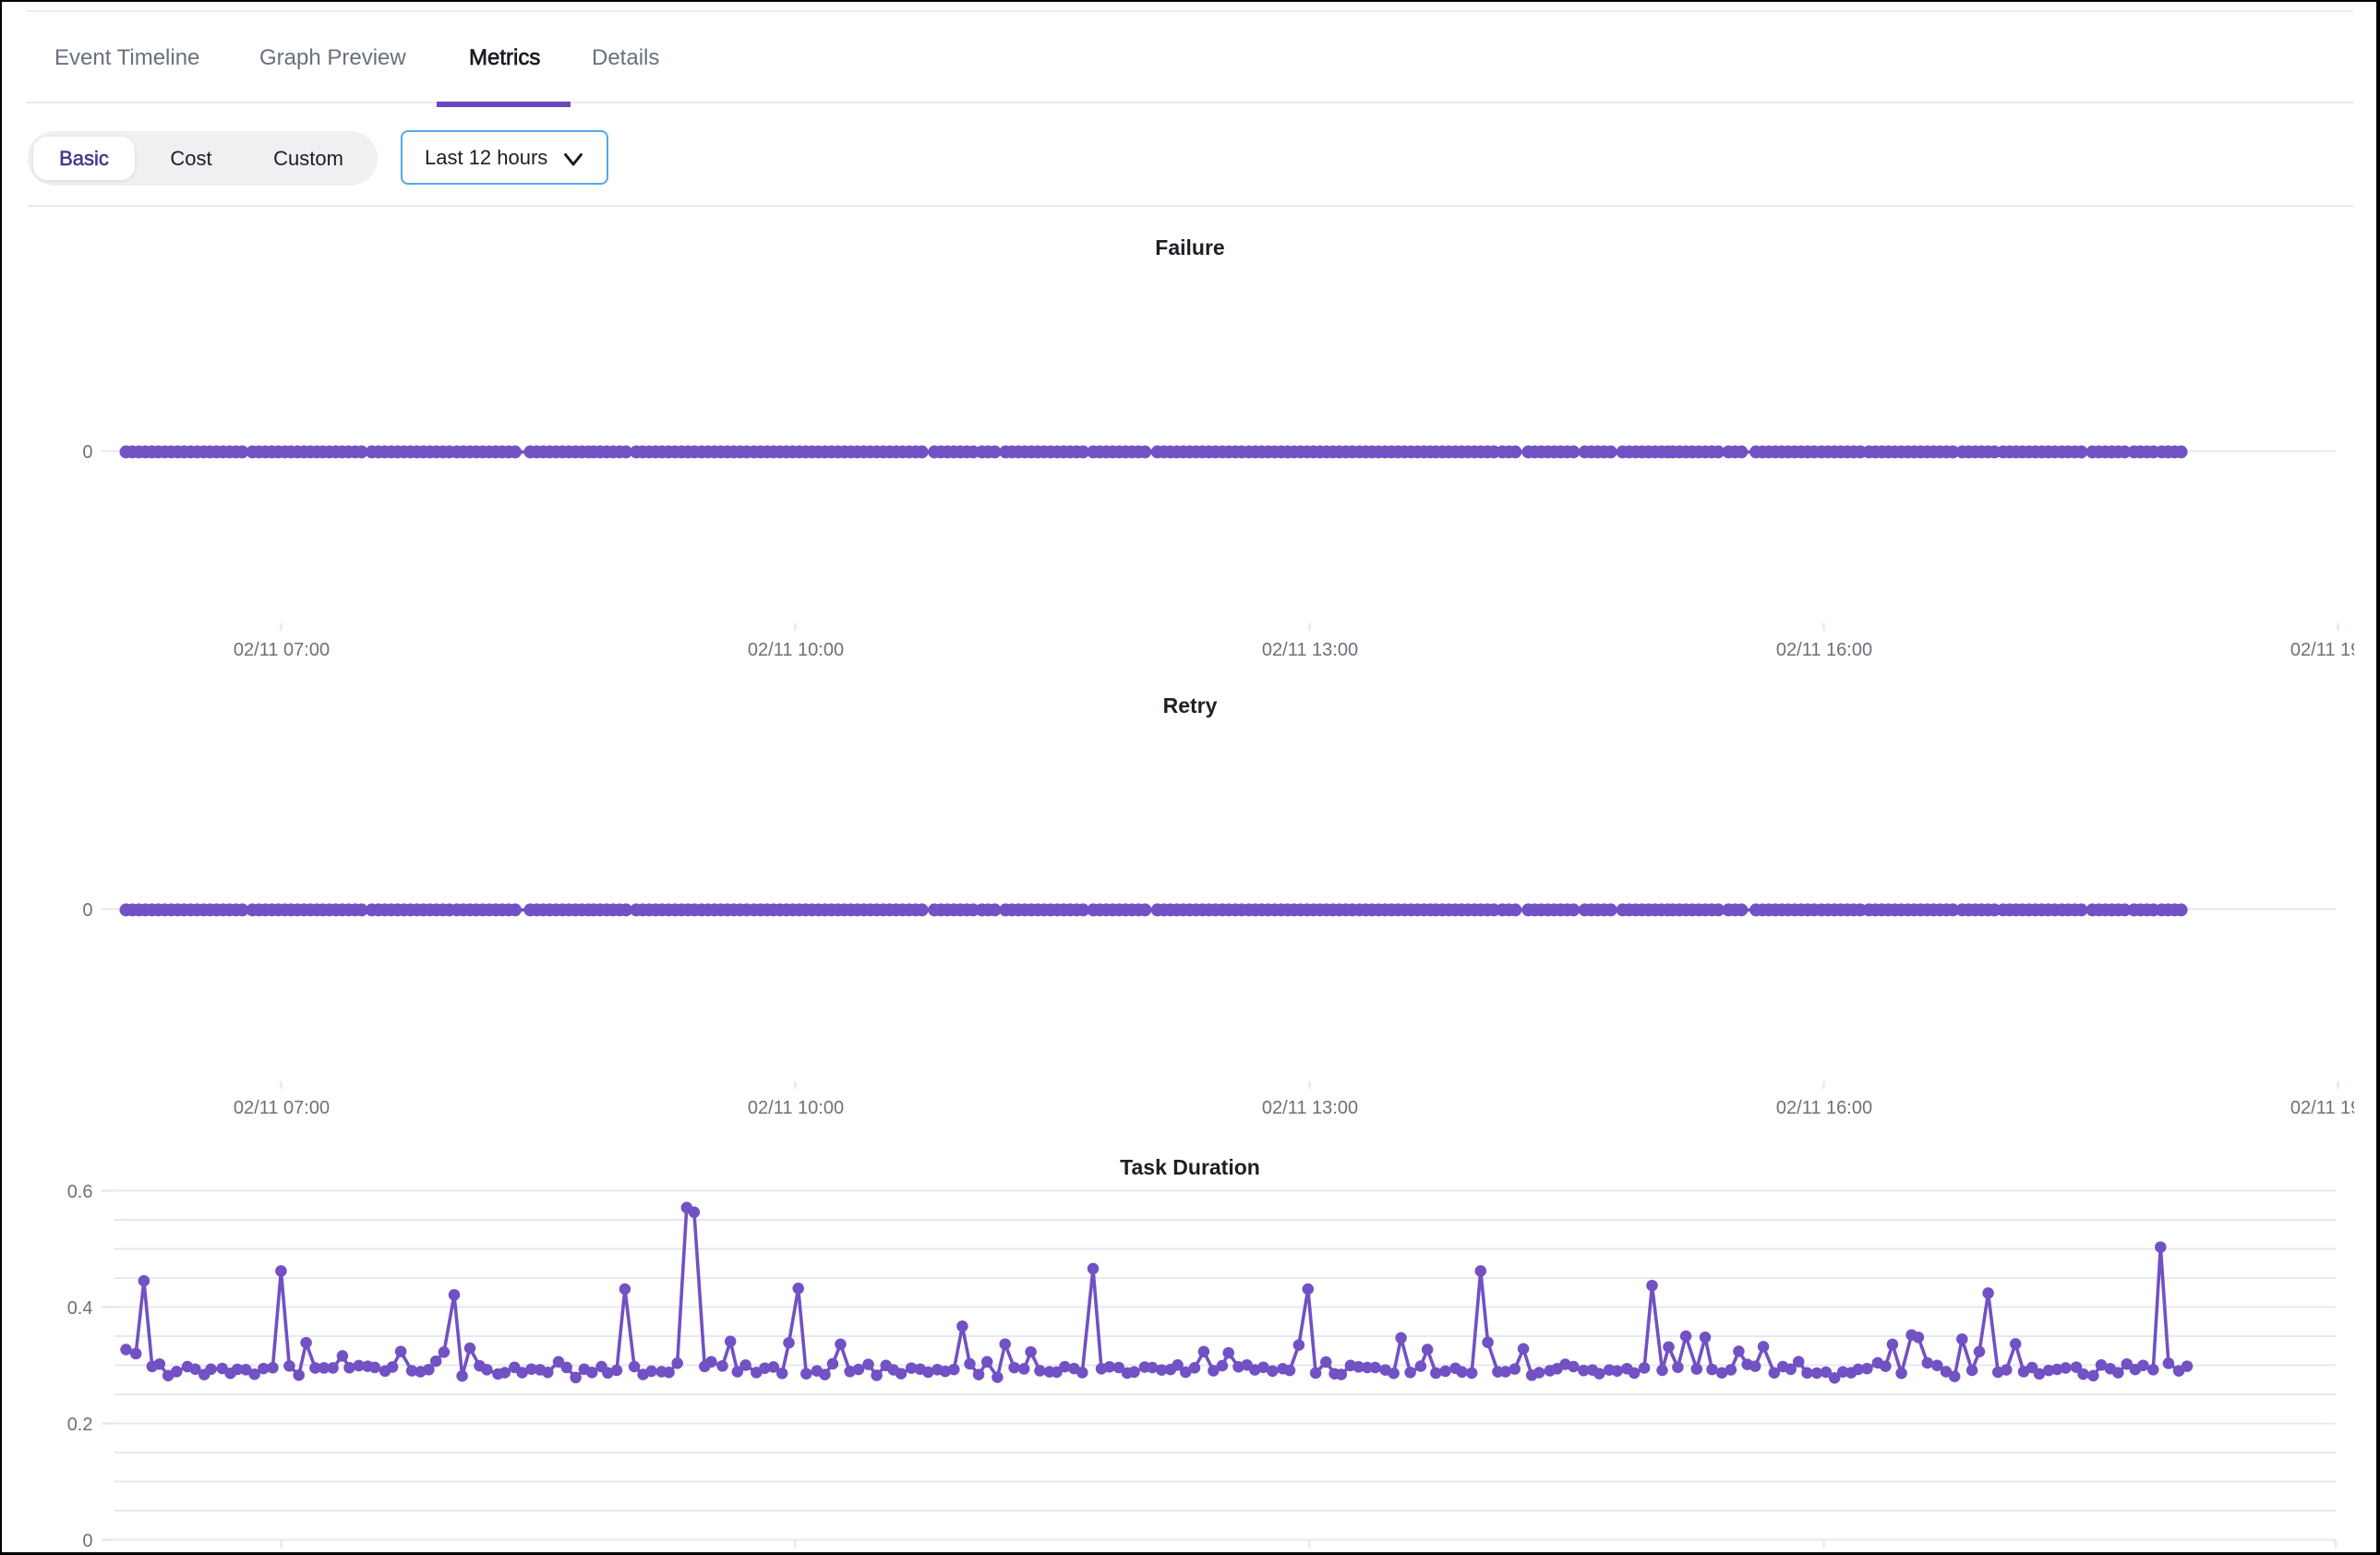 The width and height of the screenshot is (2380, 1555). I want to click on svg-text: Task Duration, so click(1190, 1167).